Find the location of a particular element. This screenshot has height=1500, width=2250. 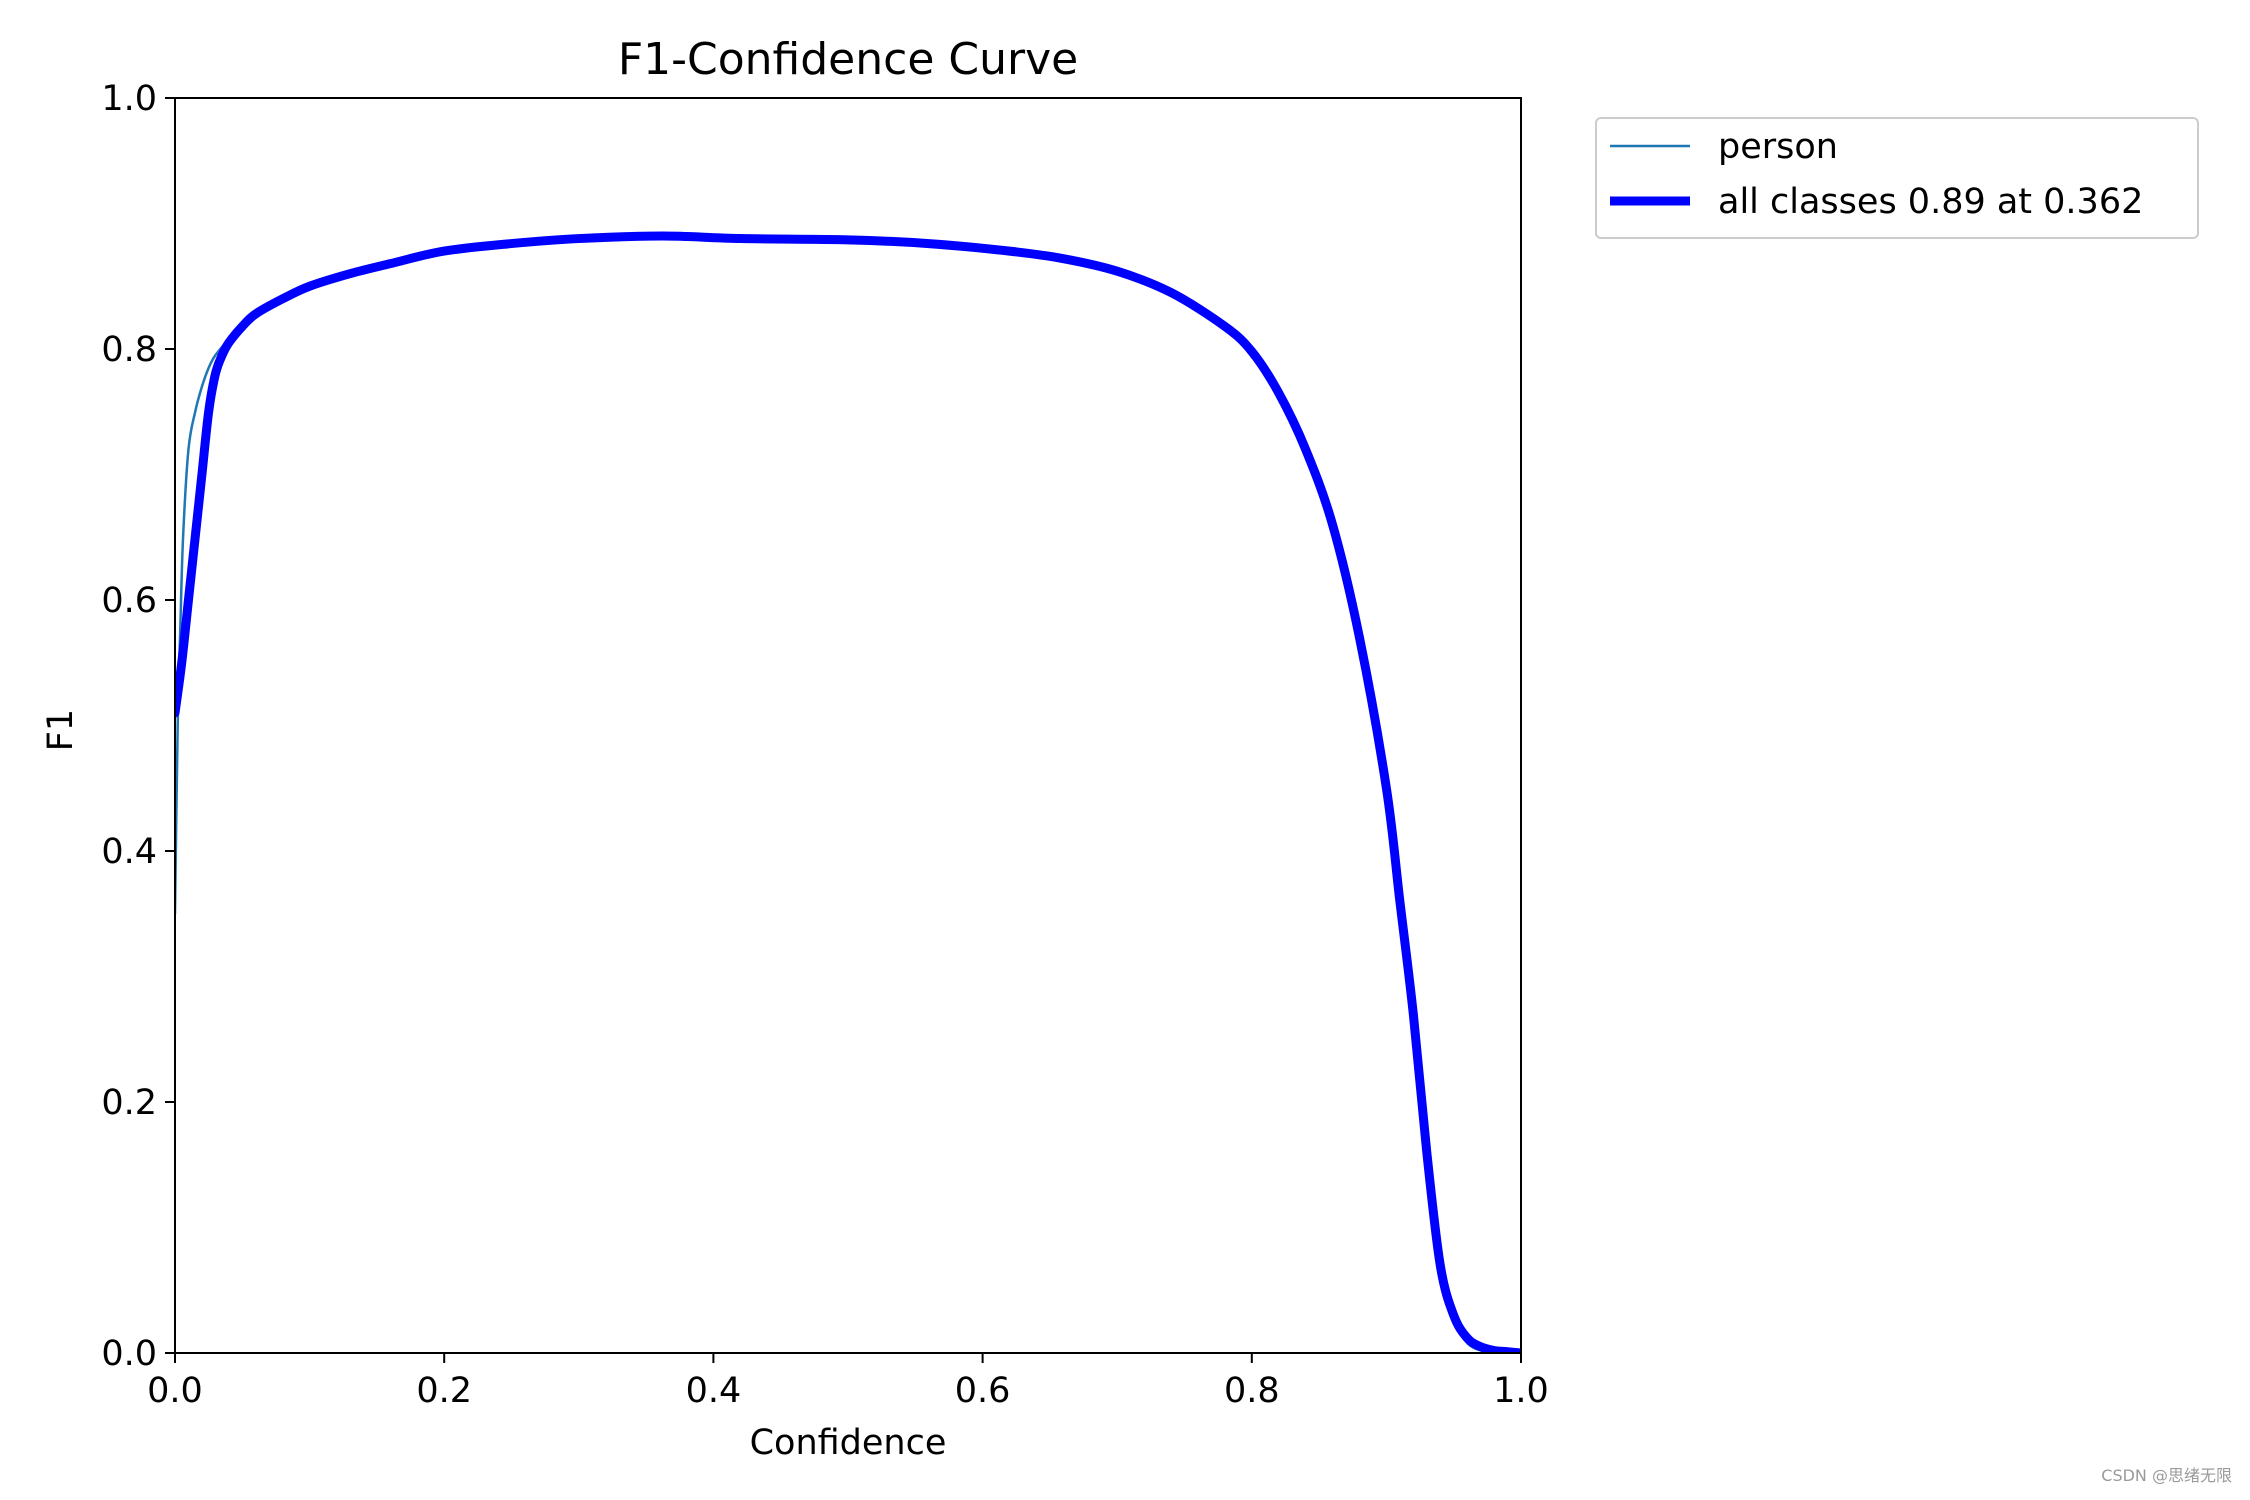

legend-label-person: person is located at coordinates (1778, 147).